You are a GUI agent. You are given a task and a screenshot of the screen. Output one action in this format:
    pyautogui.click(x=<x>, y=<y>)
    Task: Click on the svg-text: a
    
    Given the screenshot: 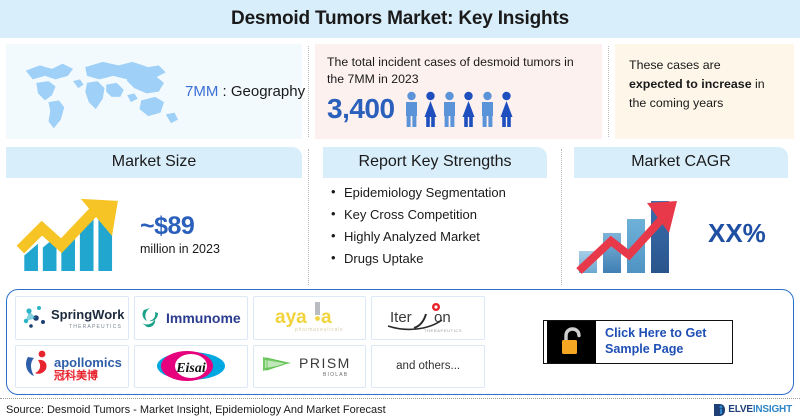 What is the action you would take?
    pyautogui.click(x=326, y=317)
    